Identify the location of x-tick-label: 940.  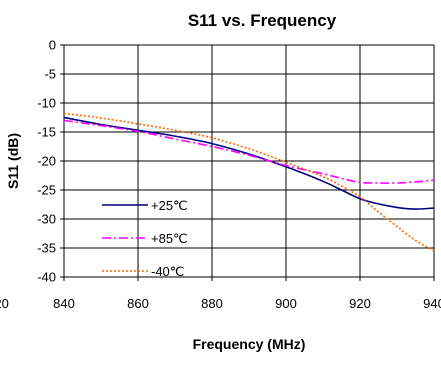
(432, 303).